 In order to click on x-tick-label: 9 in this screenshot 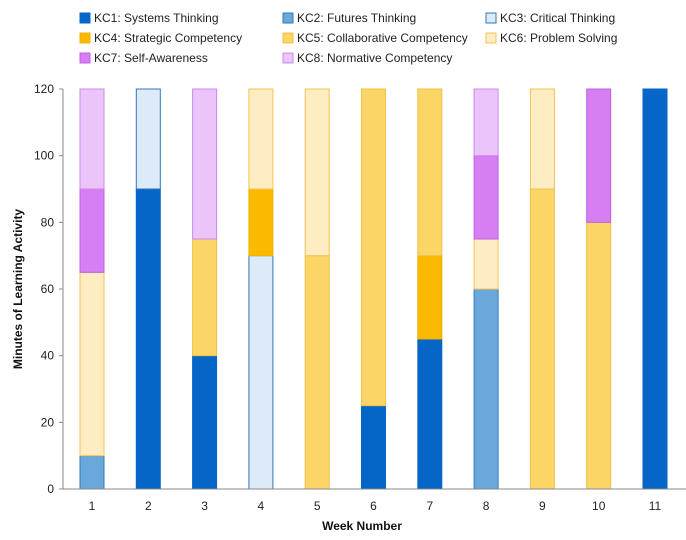, I will do `click(542, 506)`.